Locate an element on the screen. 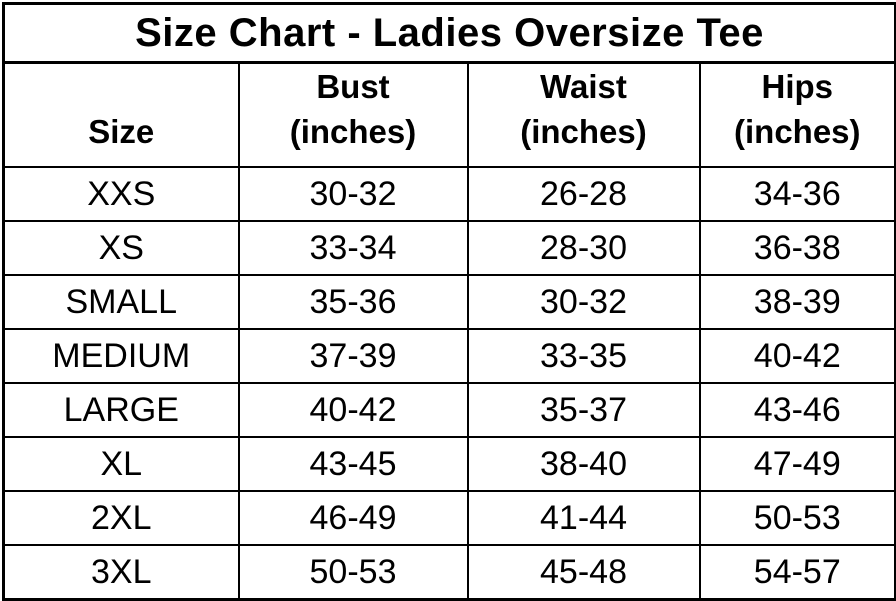 This screenshot has height=601, width=896. column-header-hips: Hips (inches) is located at coordinates (797, 115).